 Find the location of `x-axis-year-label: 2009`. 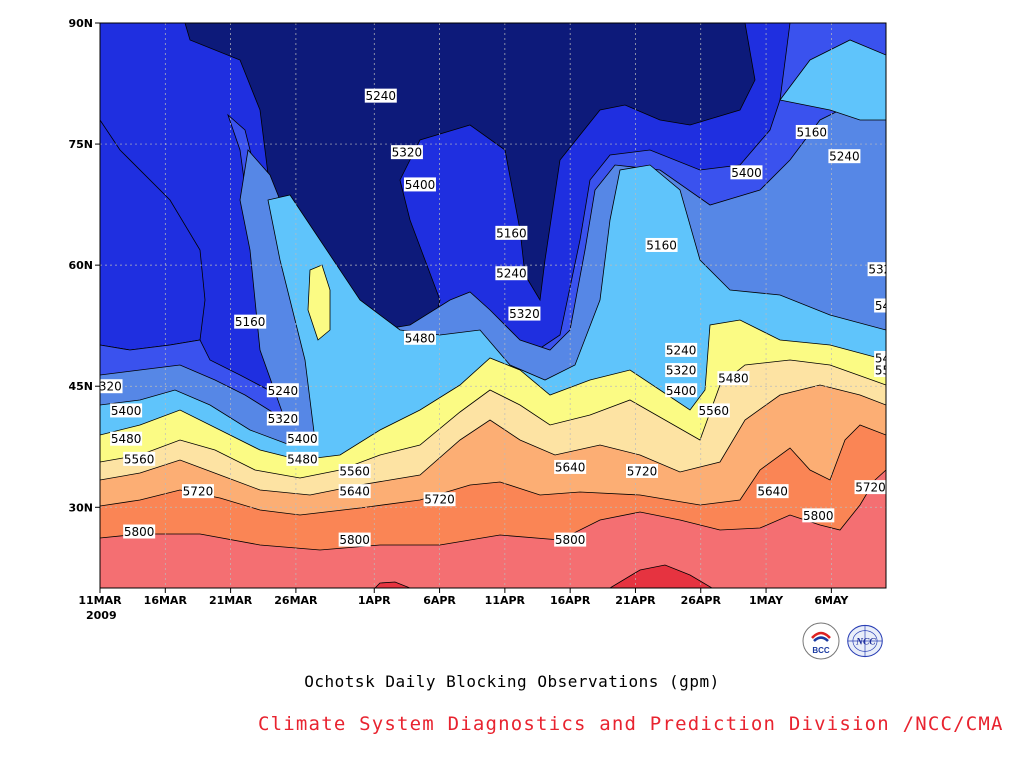

x-axis-year-label: 2009 is located at coordinates (101, 615).